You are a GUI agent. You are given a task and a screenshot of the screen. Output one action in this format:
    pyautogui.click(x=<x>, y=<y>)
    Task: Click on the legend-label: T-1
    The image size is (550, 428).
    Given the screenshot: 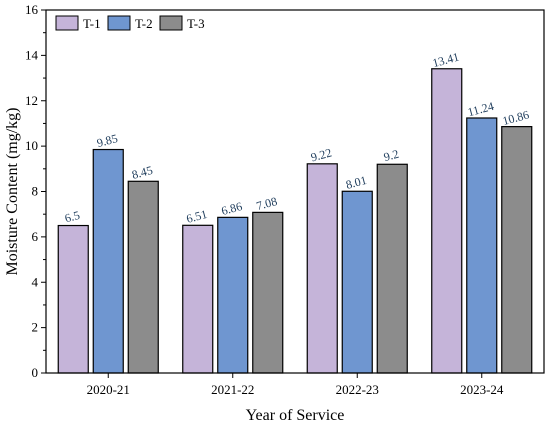 What is the action you would take?
    pyautogui.click(x=92, y=23)
    